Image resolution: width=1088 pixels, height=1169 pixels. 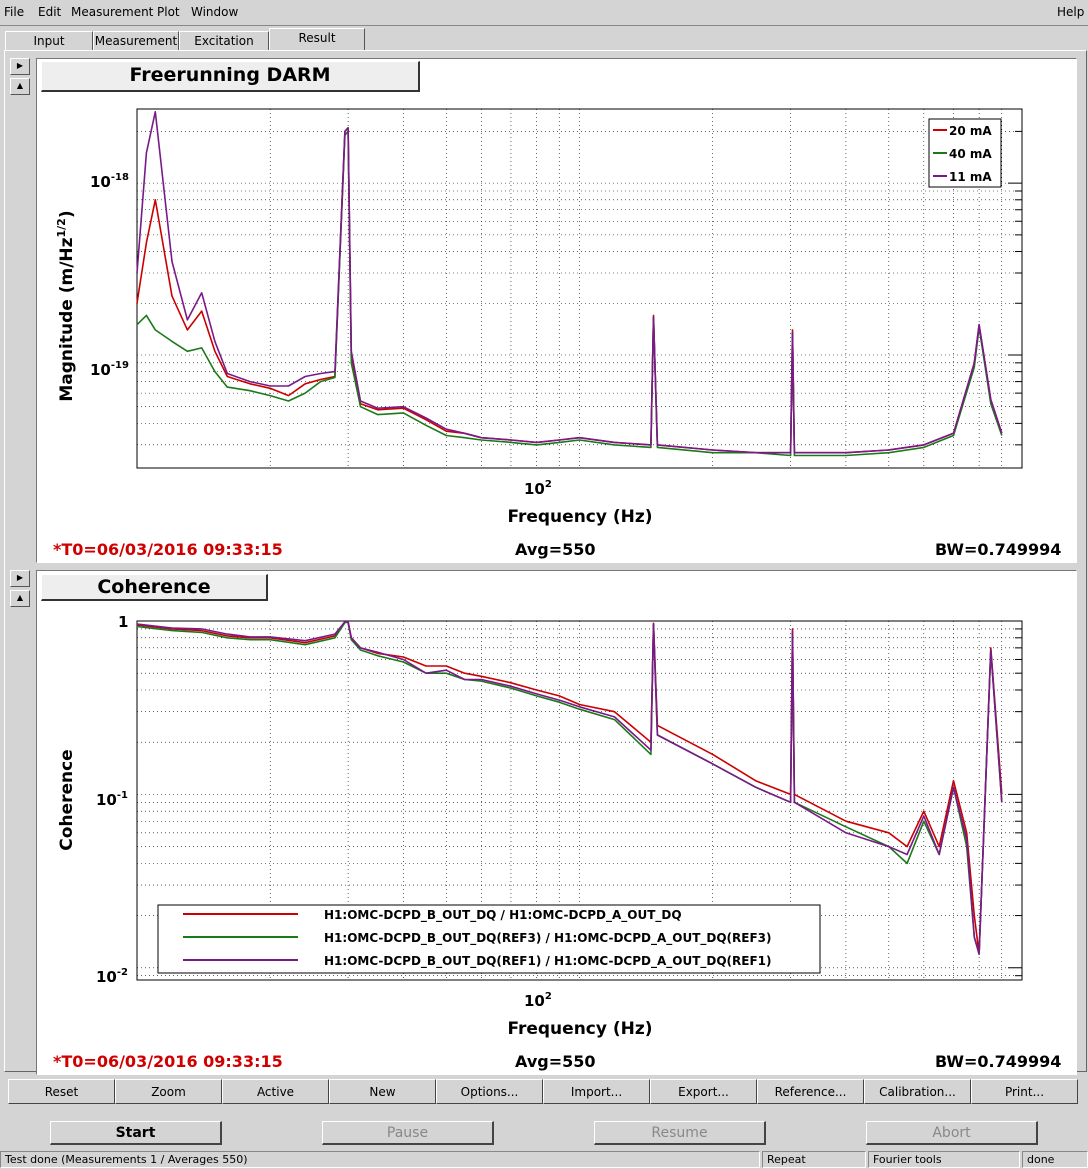 I want to click on plot1-ylabel-end: ), so click(x=67, y=214).